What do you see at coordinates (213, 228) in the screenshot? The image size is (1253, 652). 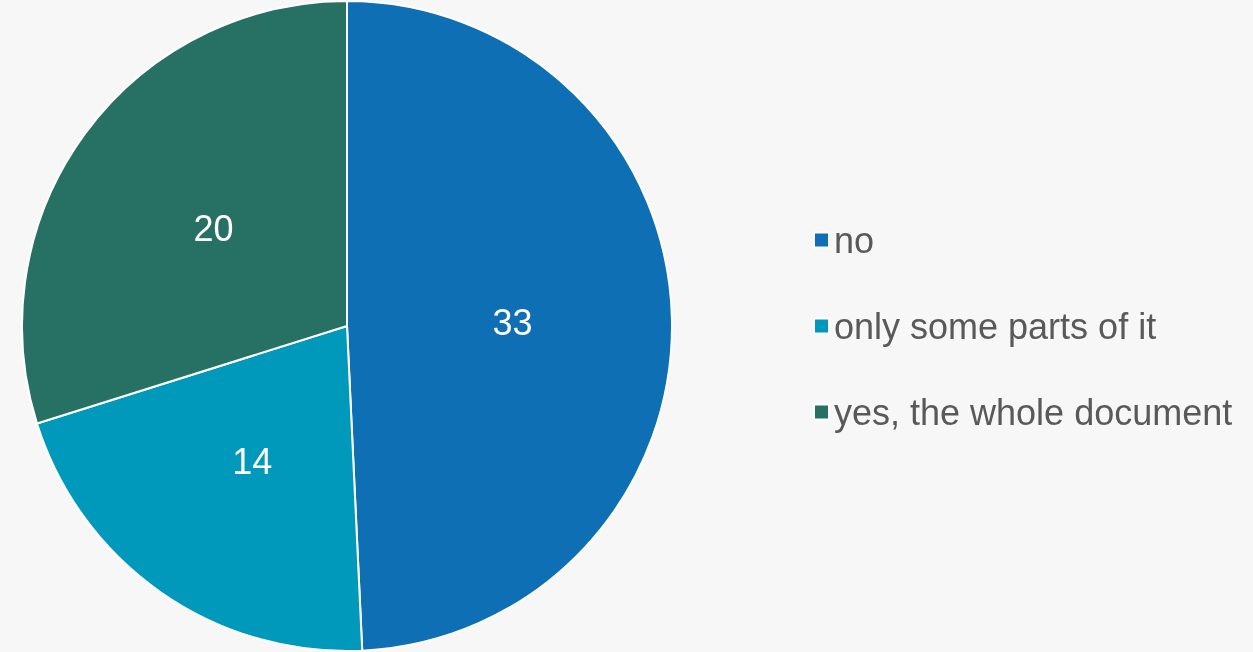 I see `data-label: 20` at bounding box center [213, 228].